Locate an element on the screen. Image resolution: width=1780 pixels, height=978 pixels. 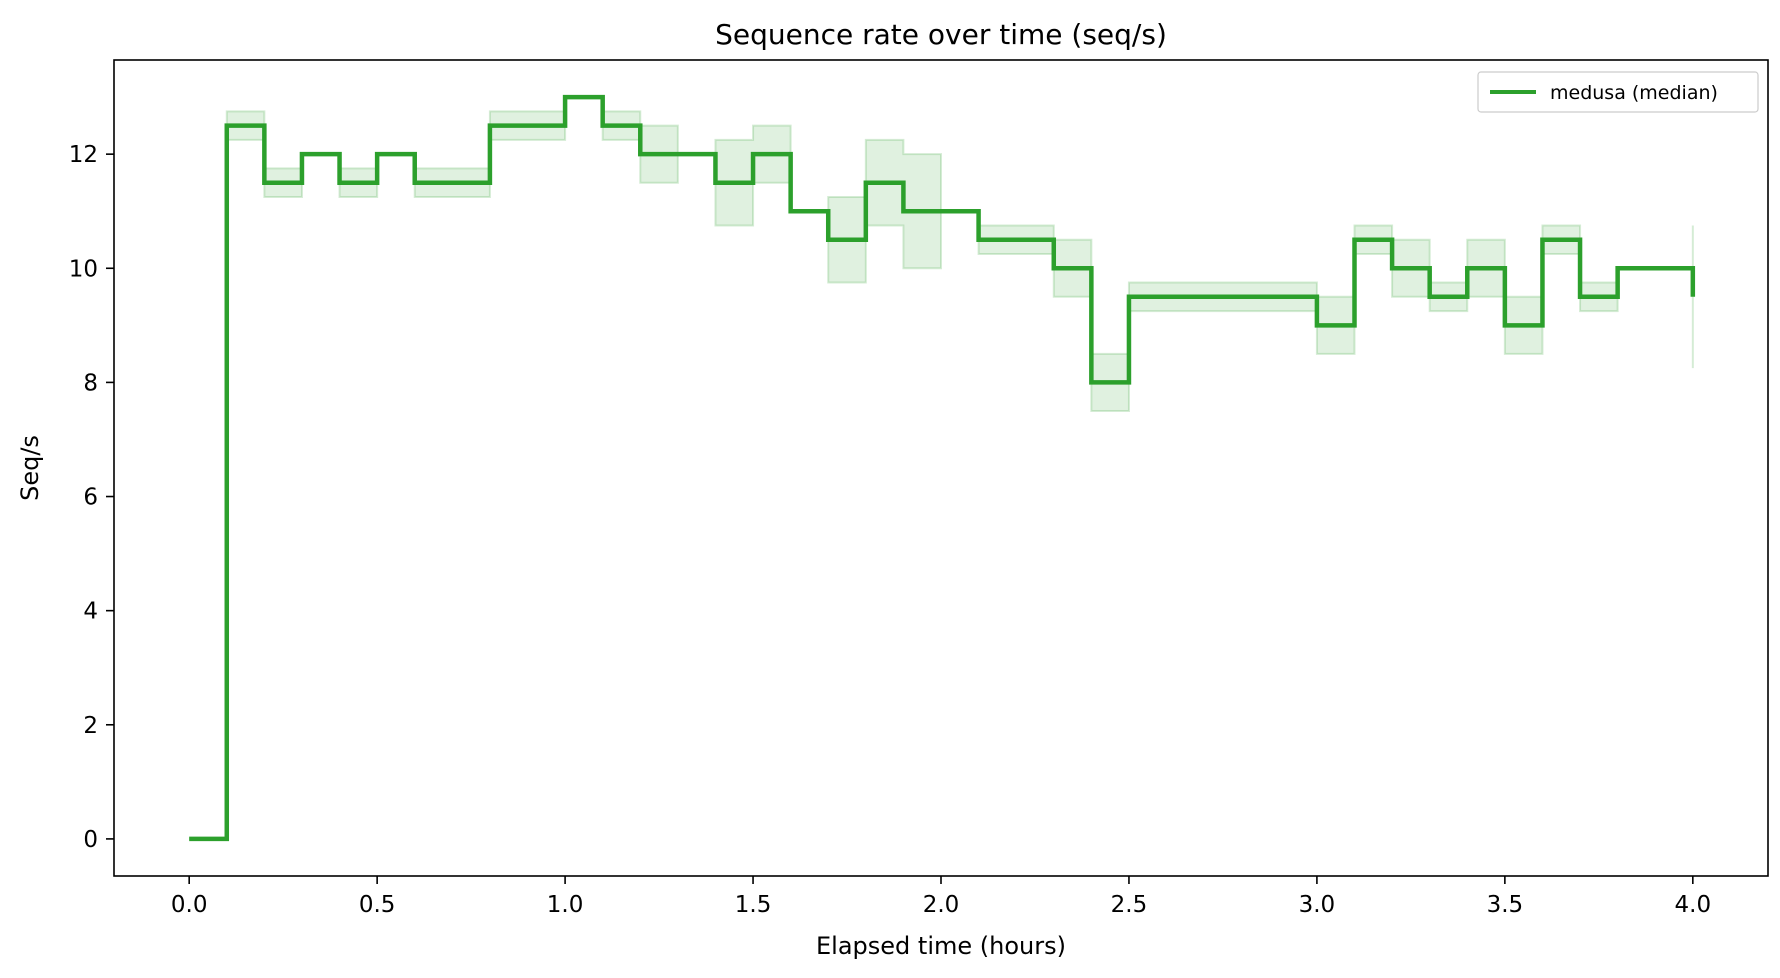
y-tick-label: 6 is located at coordinates (90, 498).